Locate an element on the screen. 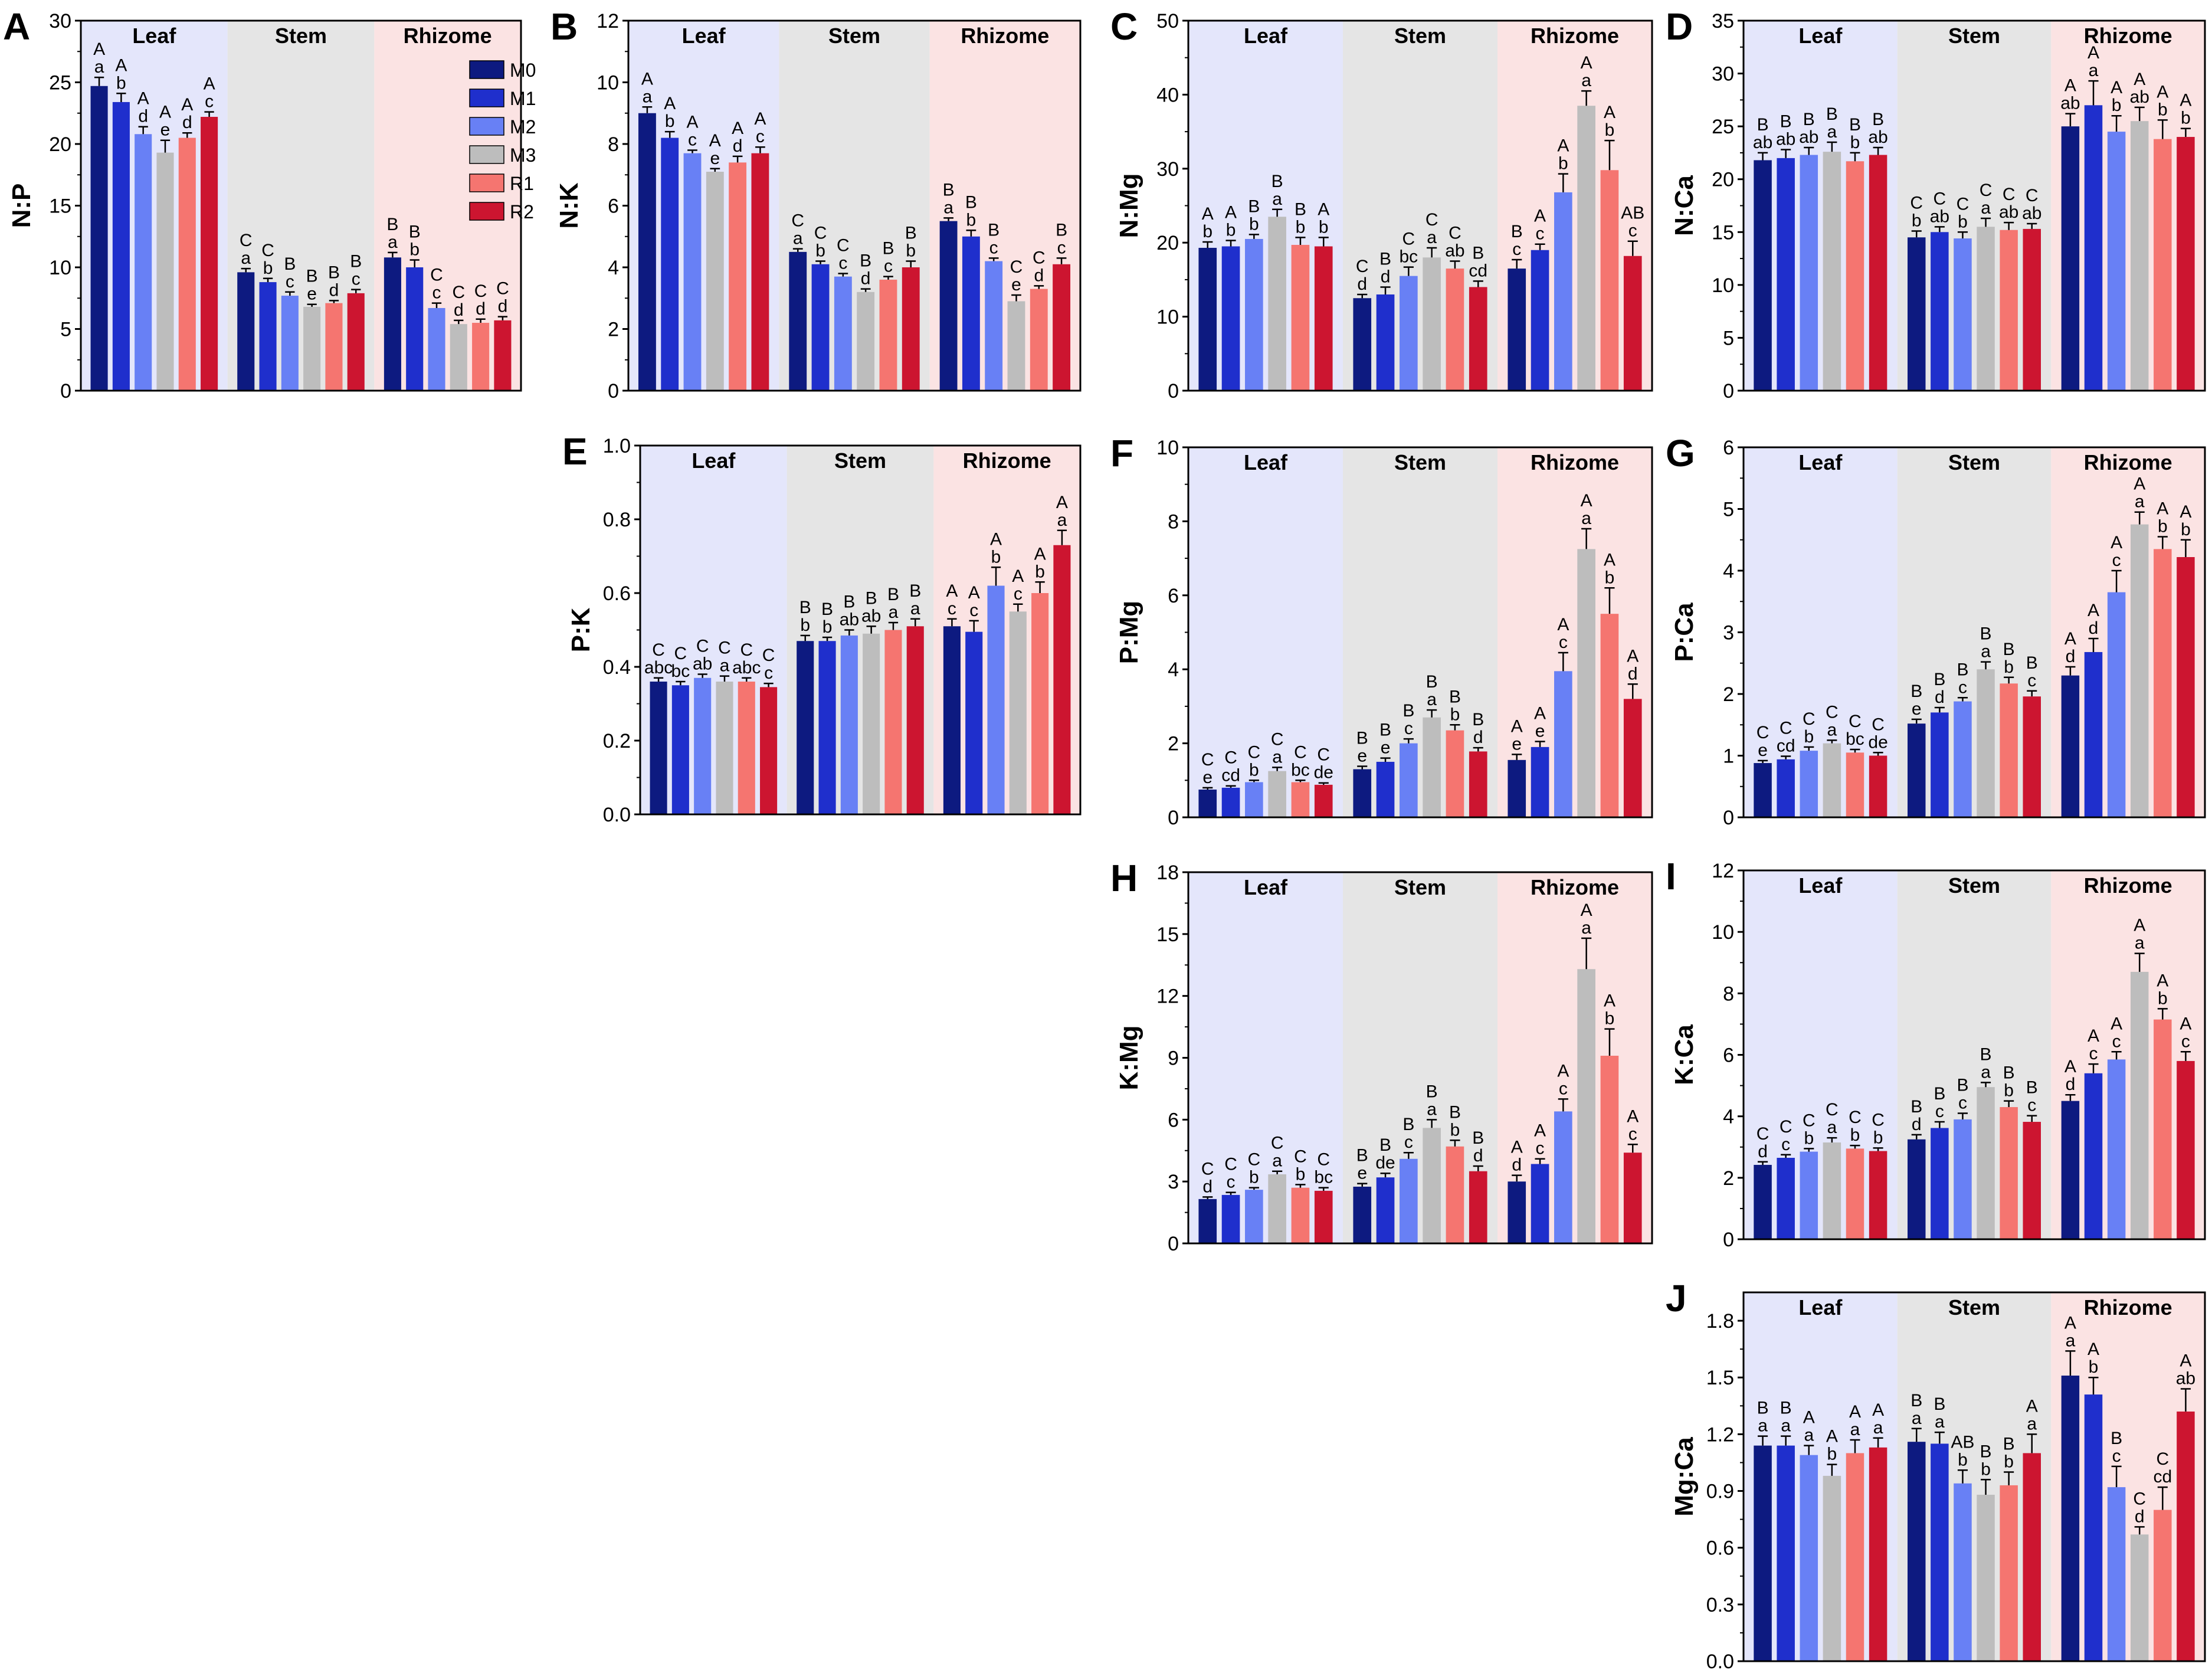 The height and width of the screenshot is (1673, 2212). sig-lower-j: b is located at coordinates (2094, 1367).